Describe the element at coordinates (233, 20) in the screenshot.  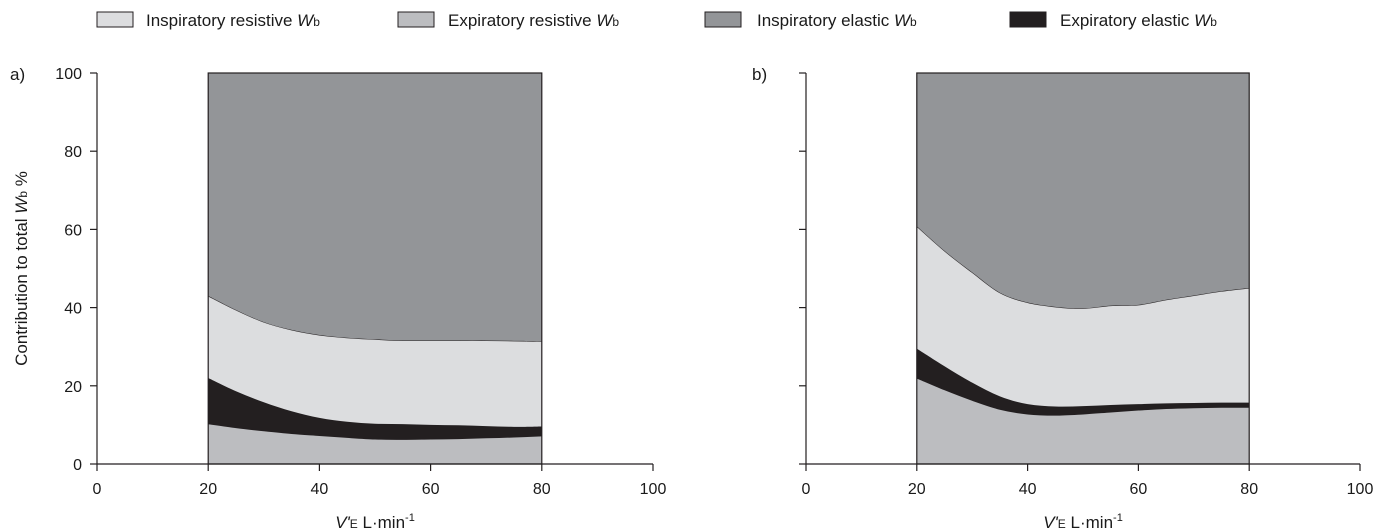
I see `legend-label-inspiratory-resistive: Inspiratory resistive Wb` at that location.